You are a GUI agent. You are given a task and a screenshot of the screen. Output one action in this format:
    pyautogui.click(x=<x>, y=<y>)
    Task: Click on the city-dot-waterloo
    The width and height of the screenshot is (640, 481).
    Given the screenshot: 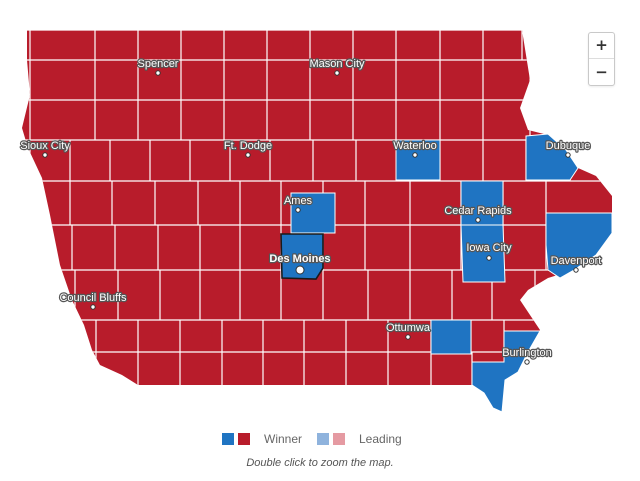 What is the action you would take?
    pyautogui.click(x=415, y=155)
    